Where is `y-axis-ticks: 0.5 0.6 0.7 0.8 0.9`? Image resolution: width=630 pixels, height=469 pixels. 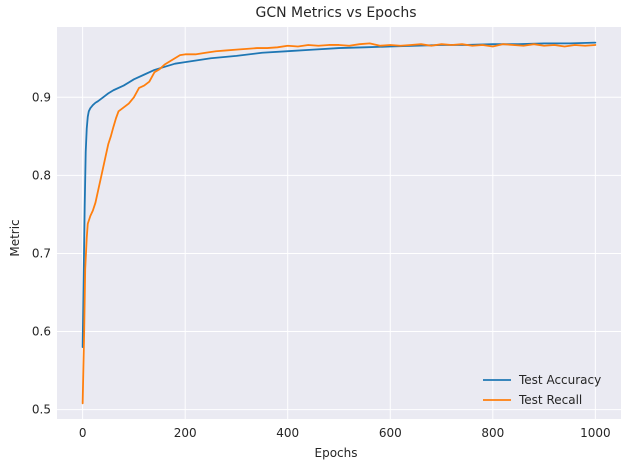 y-axis-ticks: 0.5 0.6 0.7 0.8 0.9 is located at coordinates (41, 253).